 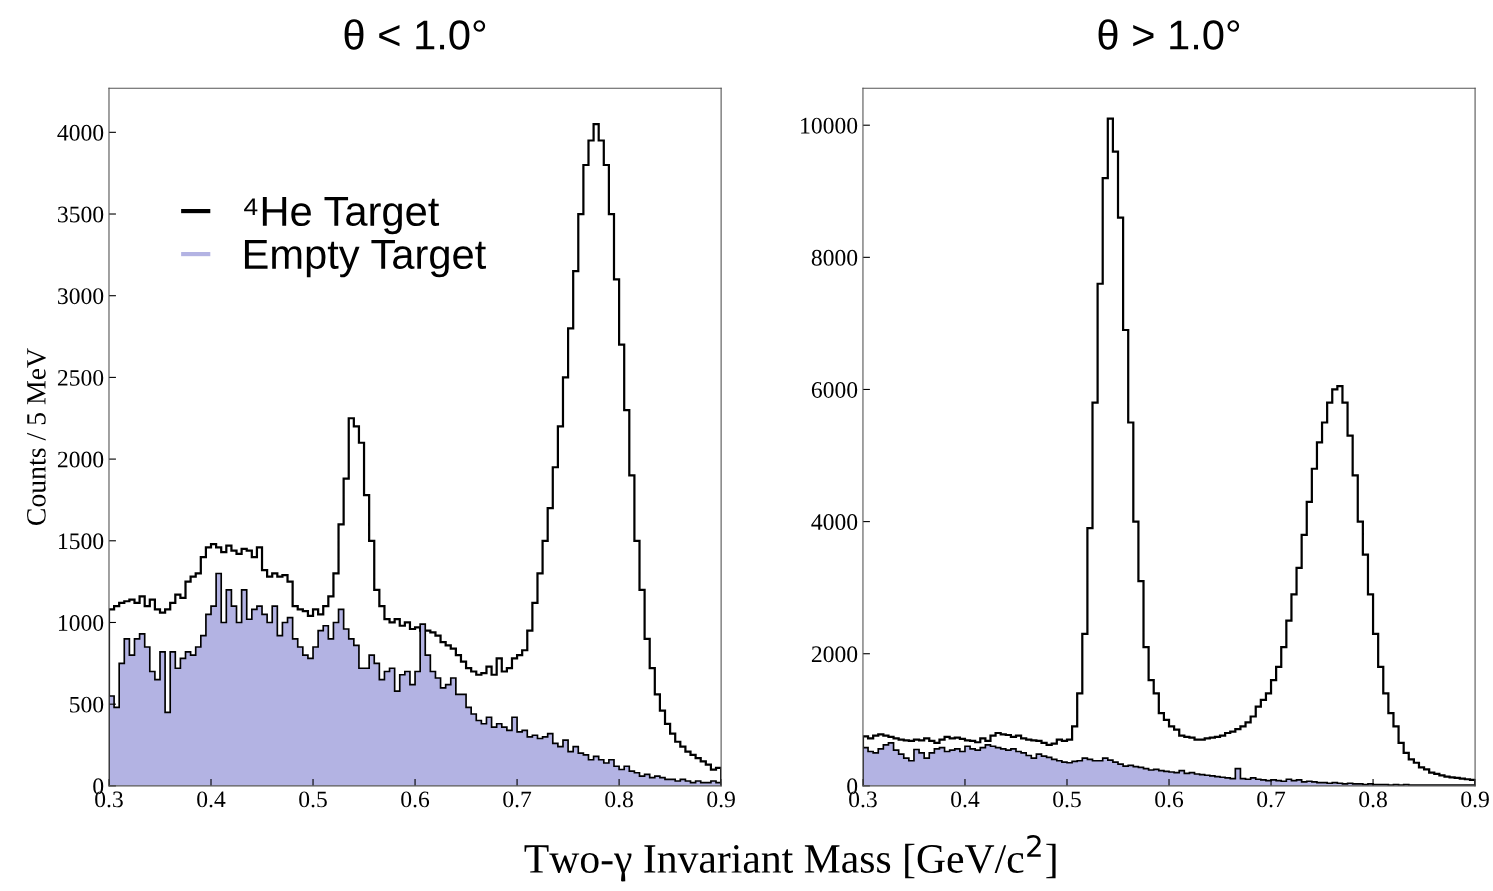 I want to click on y-tick-label: 1500, so click(x=81, y=541).